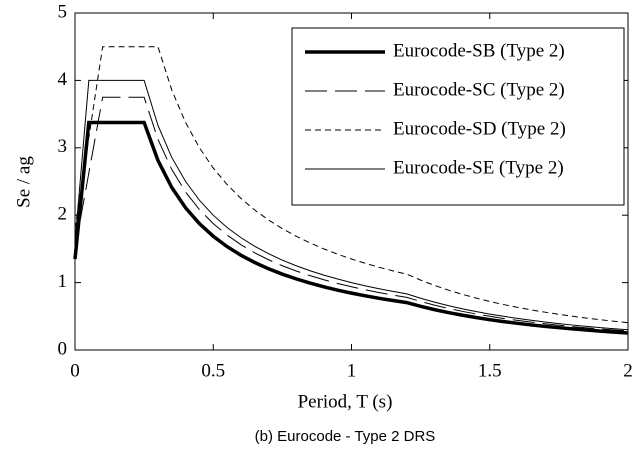 The height and width of the screenshot is (450, 632). What do you see at coordinates (490, 370) in the screenshot?
I see `x-tick-label: 1.5` at bounding box center [490, 370].